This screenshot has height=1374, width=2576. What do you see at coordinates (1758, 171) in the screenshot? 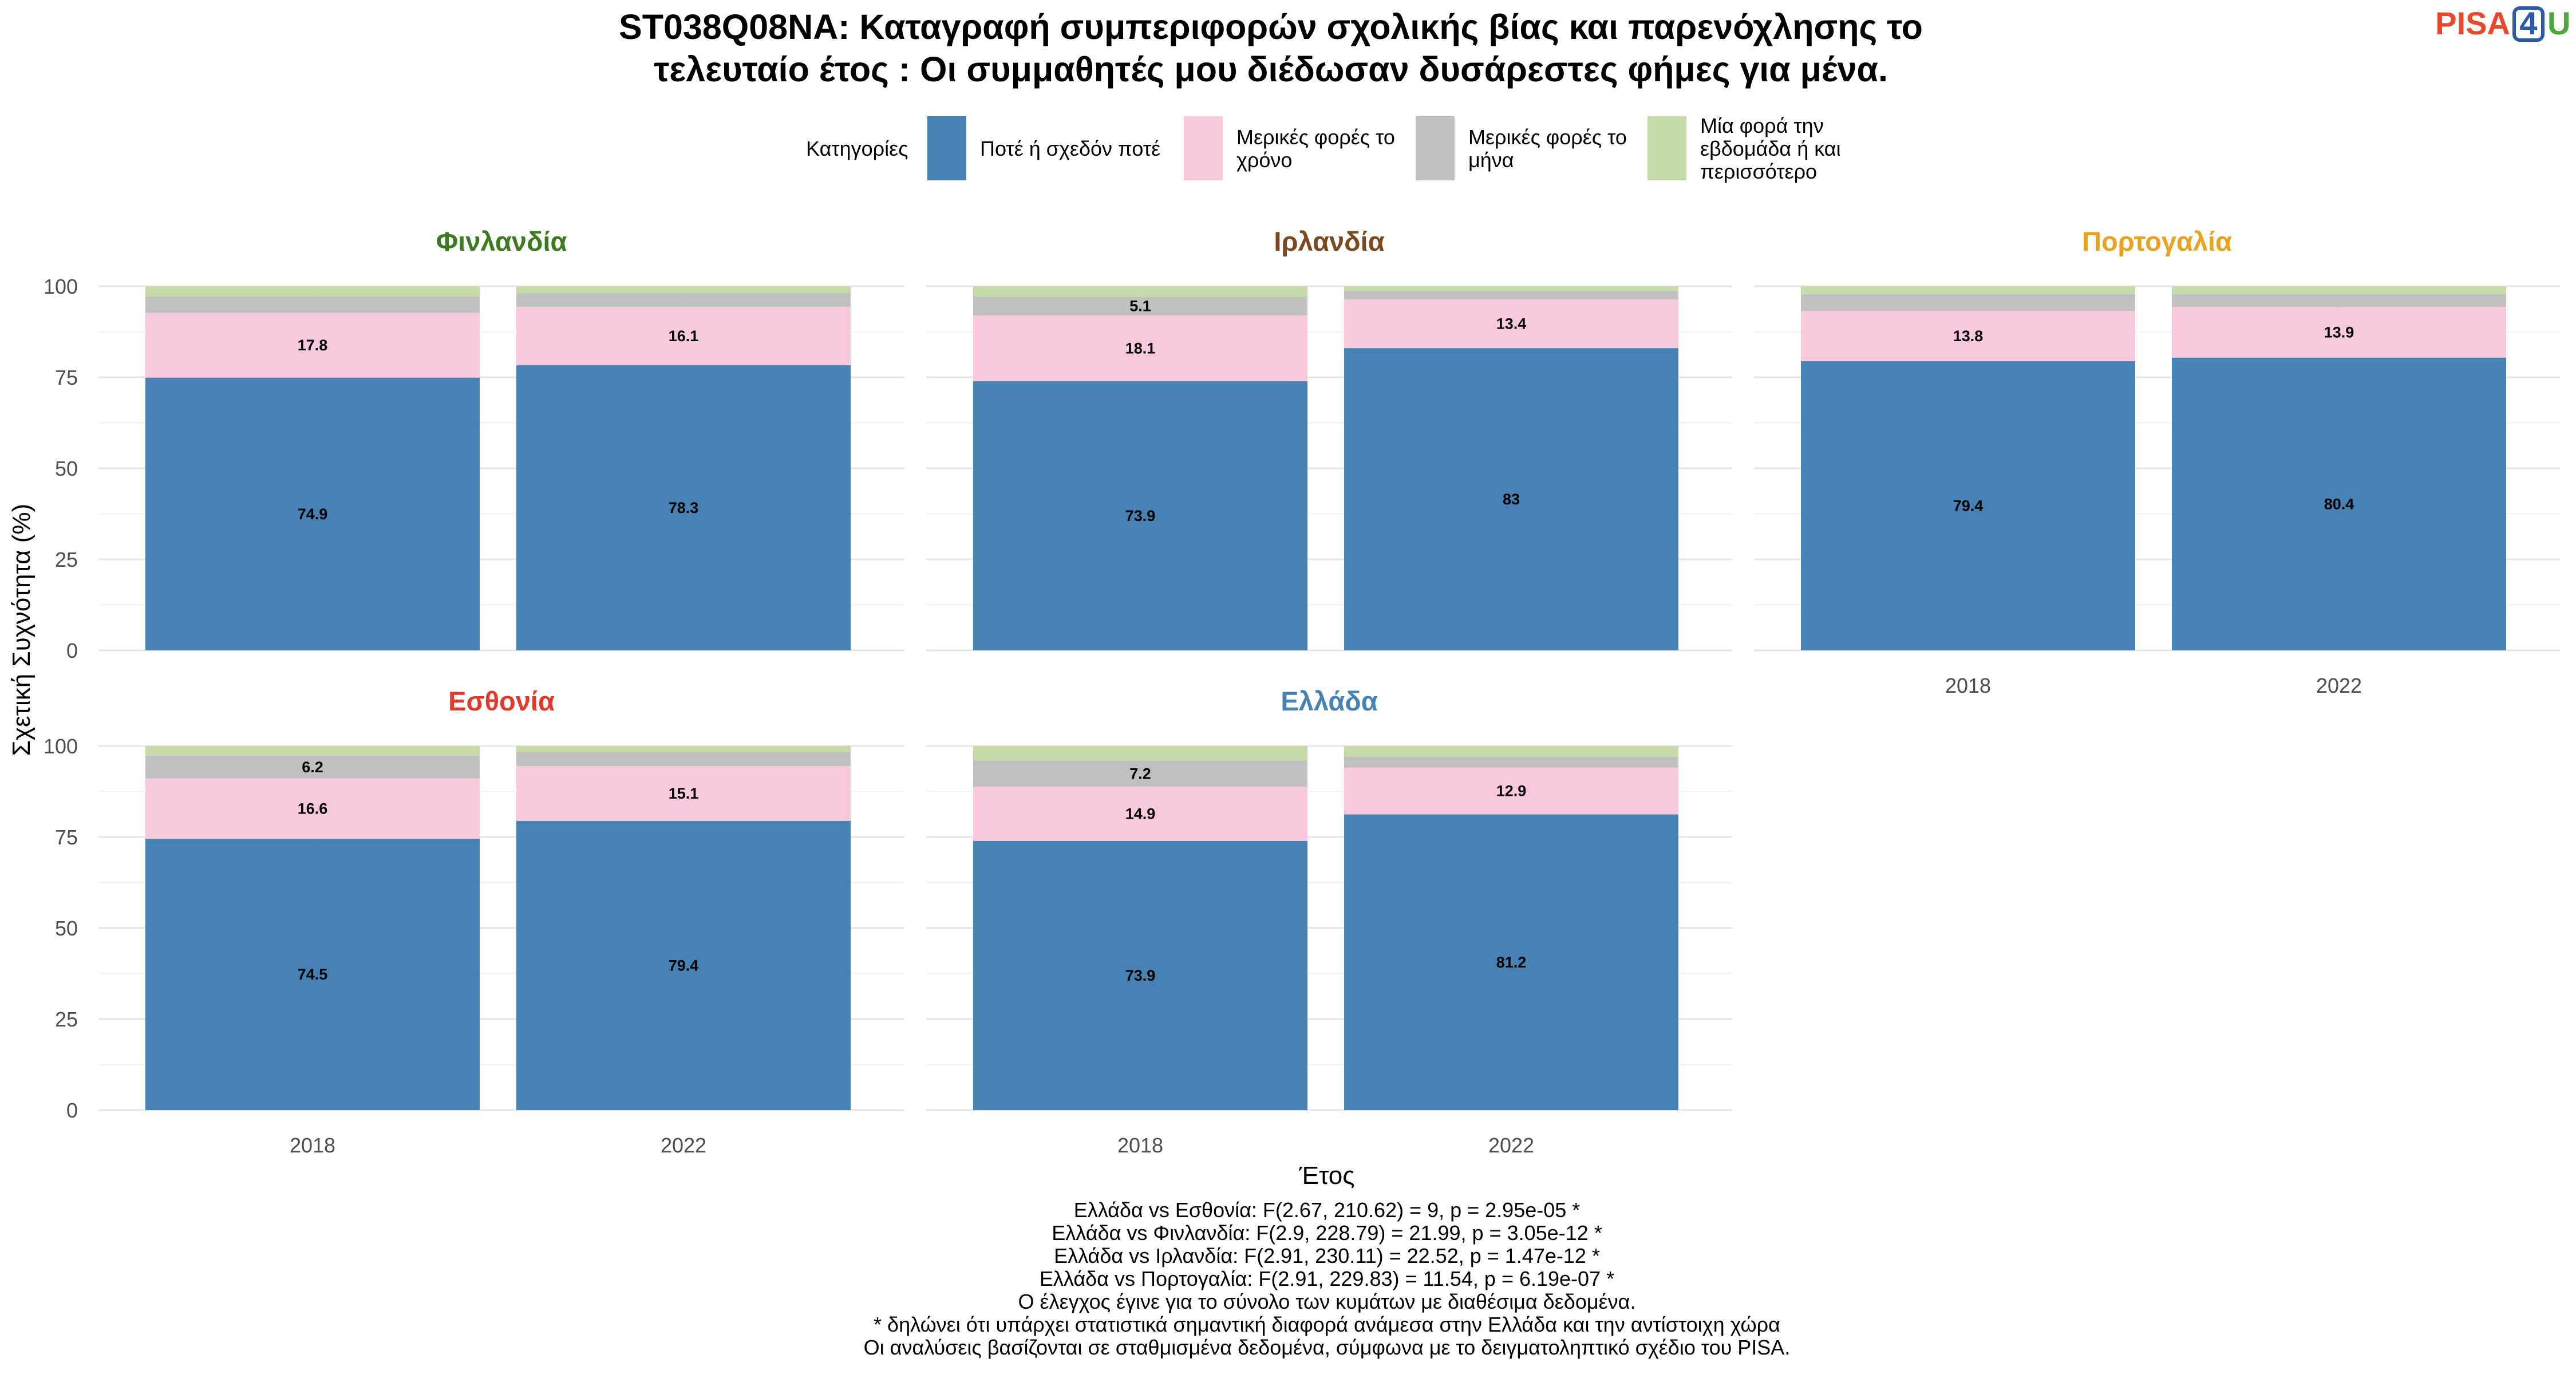
I see `legend-label: περισσότερο` at bounding box center [1758, 171].